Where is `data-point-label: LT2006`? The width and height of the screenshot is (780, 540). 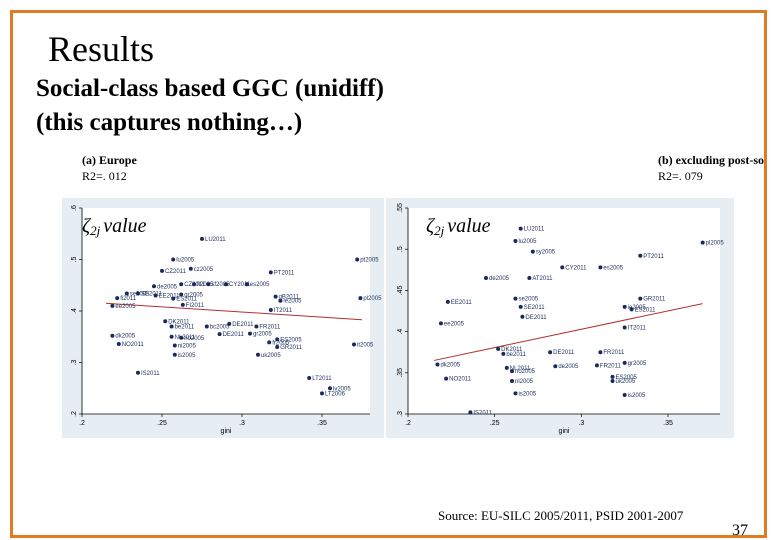
data-point-label: LT2006 is located at coordinates (335, 394).